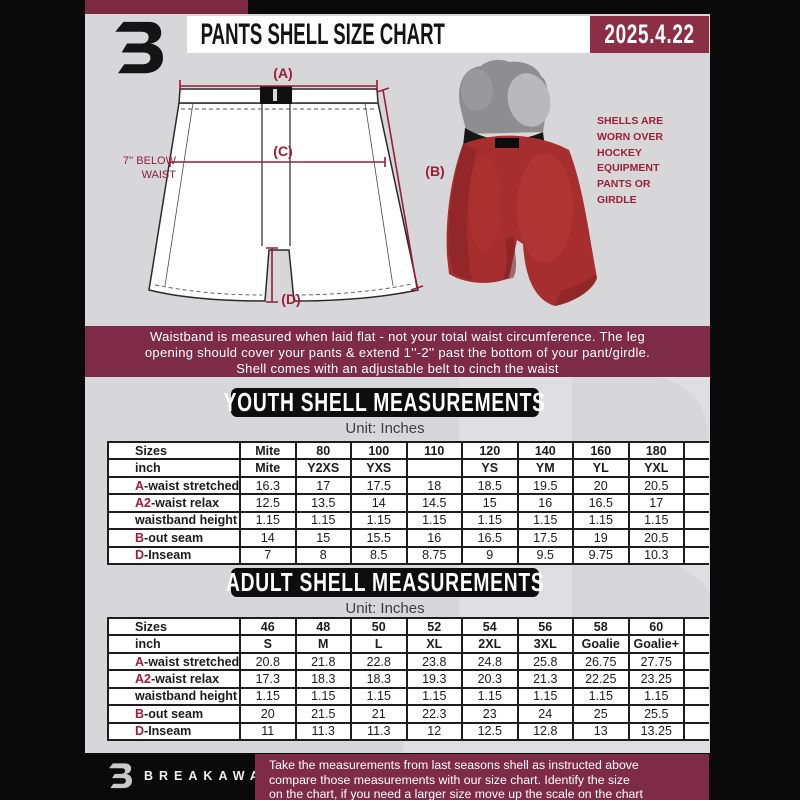 The image size is (800, 800). I want to click on size-header-cell, so click(434, 468).